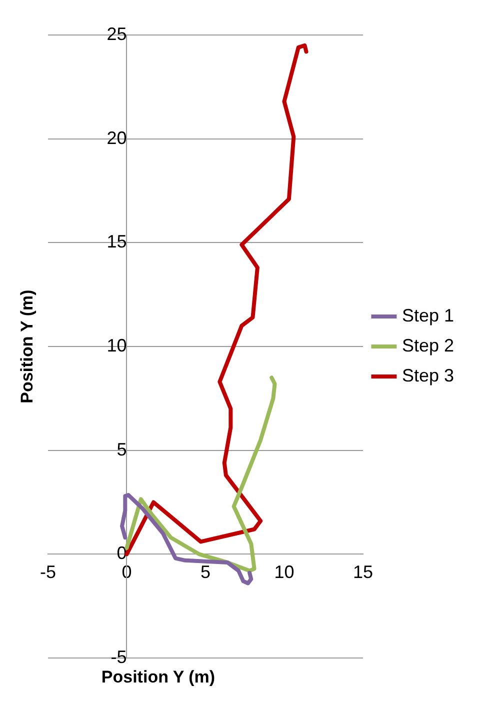  Describe the element at coordinates (158, 677) in the screenshot. I see `x-axis-title: Position Y (m)` at that location.